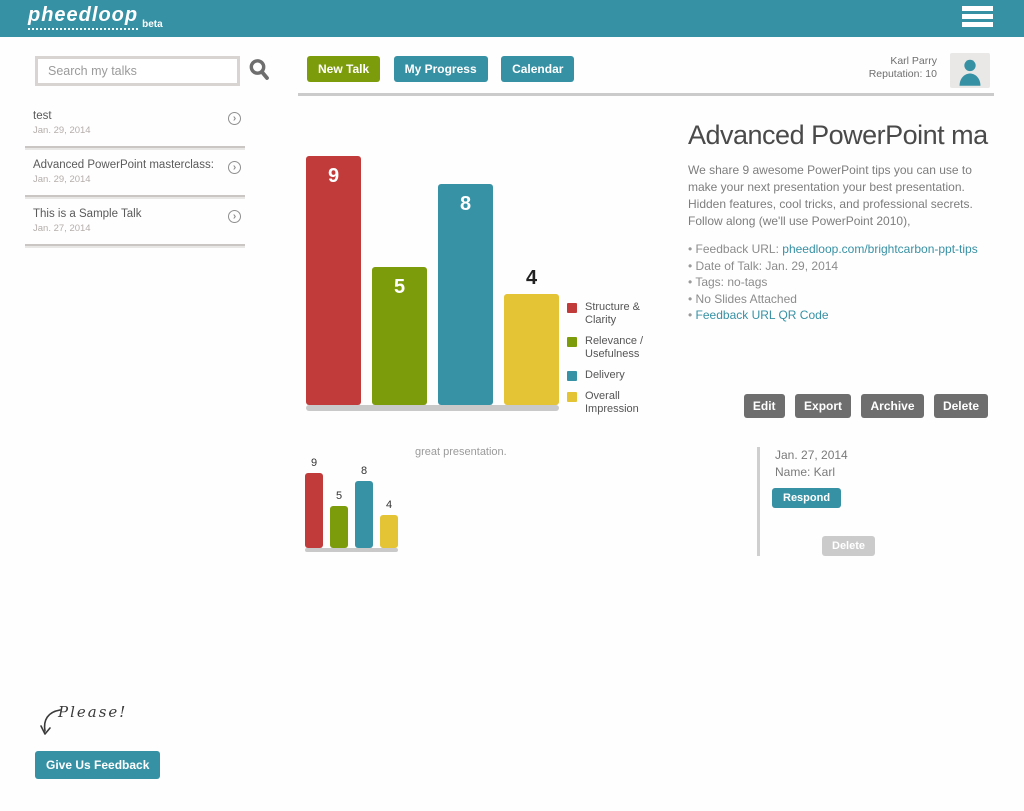 This screenshot has width=1024, height=811. I want to click on new-talk-button: New Talk, so click(344, 69).